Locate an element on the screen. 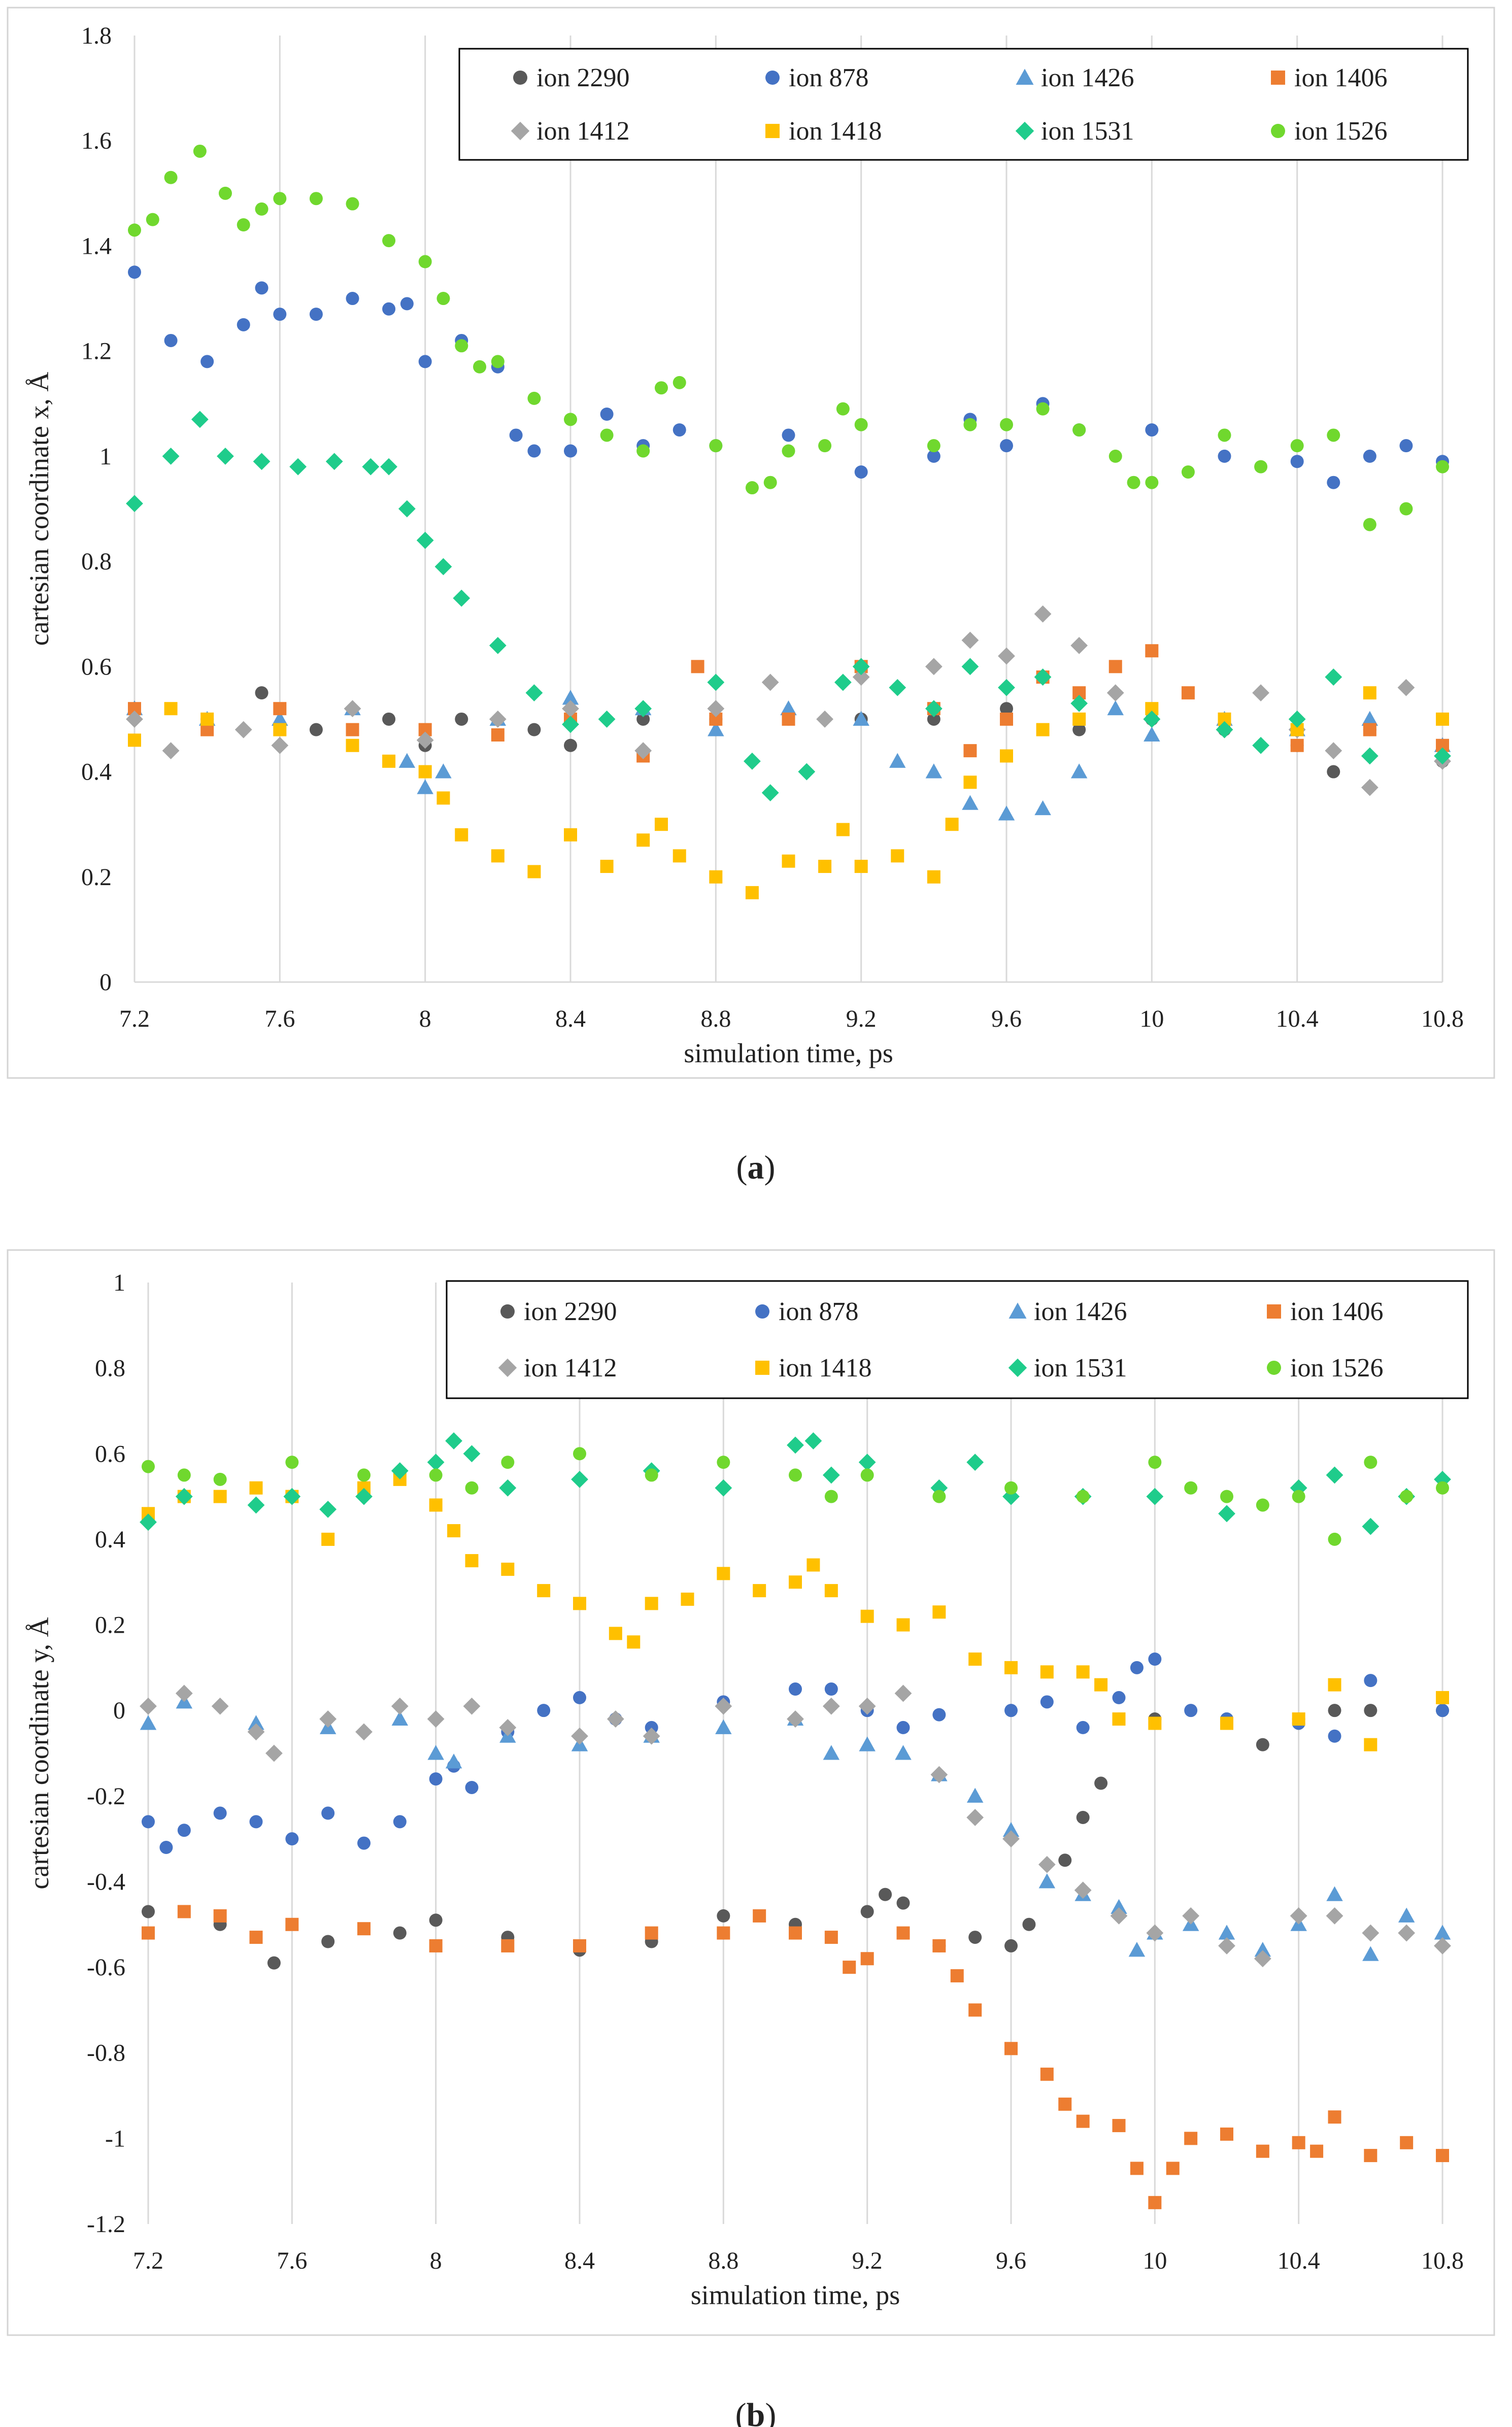 The height and width of the screenshot is (2427, 1512). y-tick-label: 0.6 is located at coordinates (110, 1453).